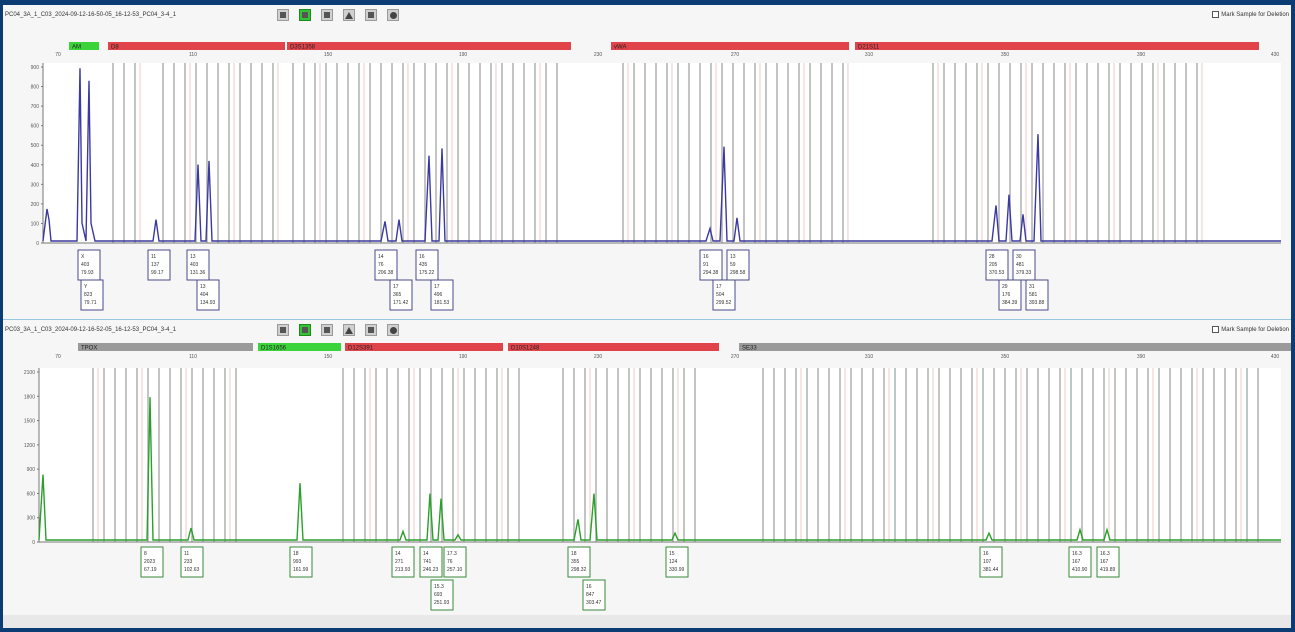 The width and height of the screenshot is (1295, 632). I want to click on allele-label-line: 823, so click(88, 295).